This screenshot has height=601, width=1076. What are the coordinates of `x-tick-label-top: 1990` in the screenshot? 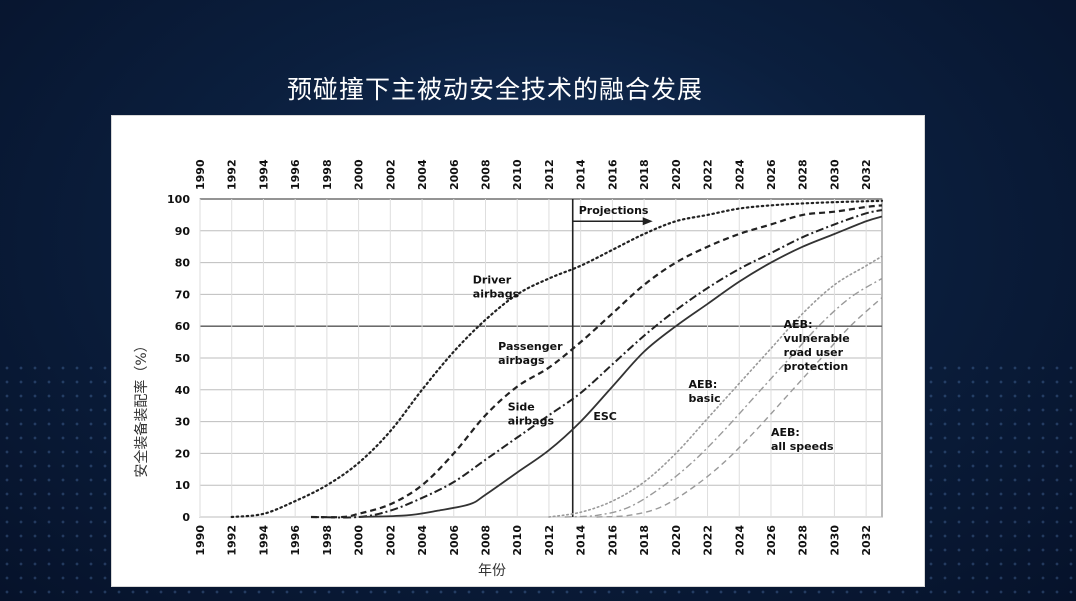 It's located at (200, 174).